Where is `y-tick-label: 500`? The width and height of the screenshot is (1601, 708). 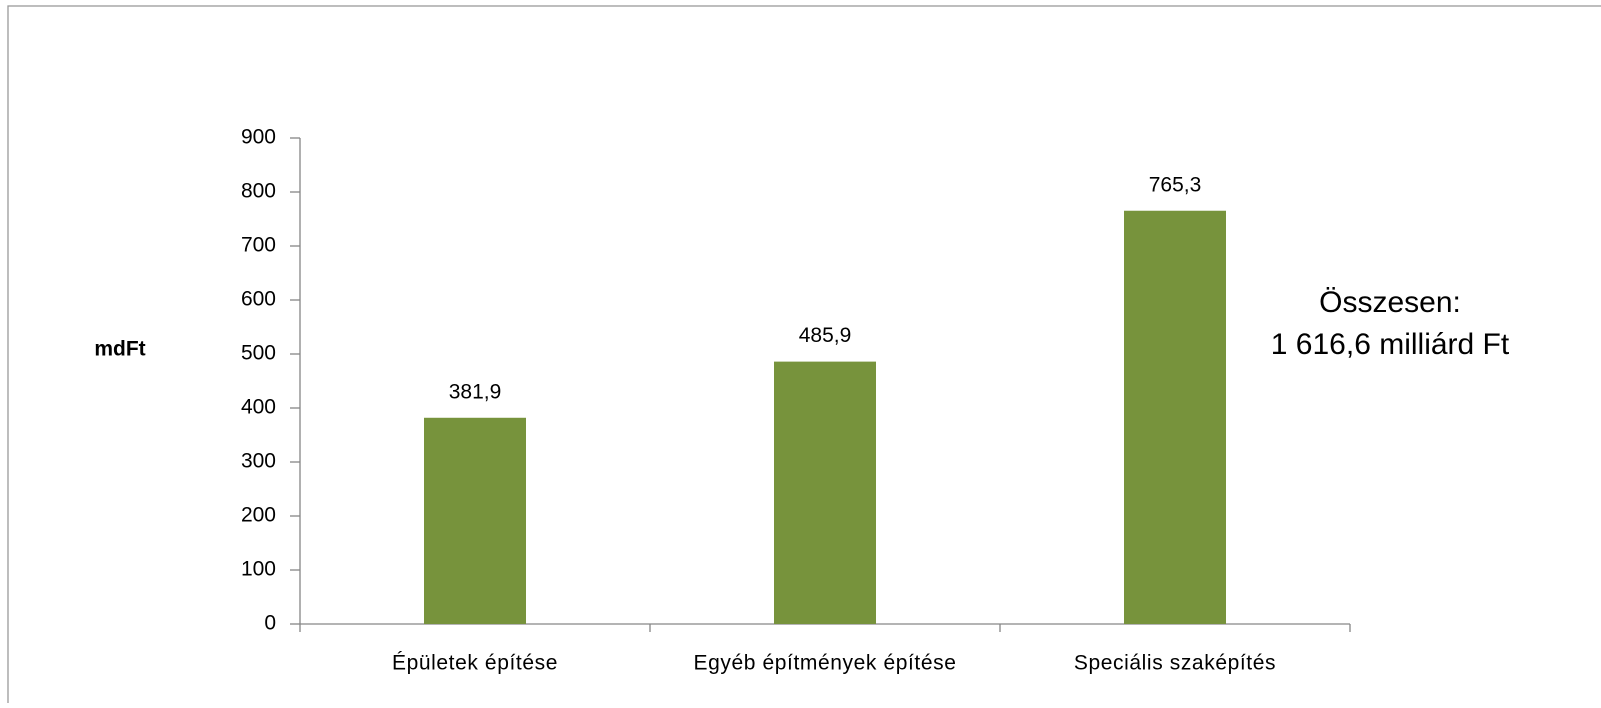
y-tick-label: 500 is located at coordinates (258, 353).